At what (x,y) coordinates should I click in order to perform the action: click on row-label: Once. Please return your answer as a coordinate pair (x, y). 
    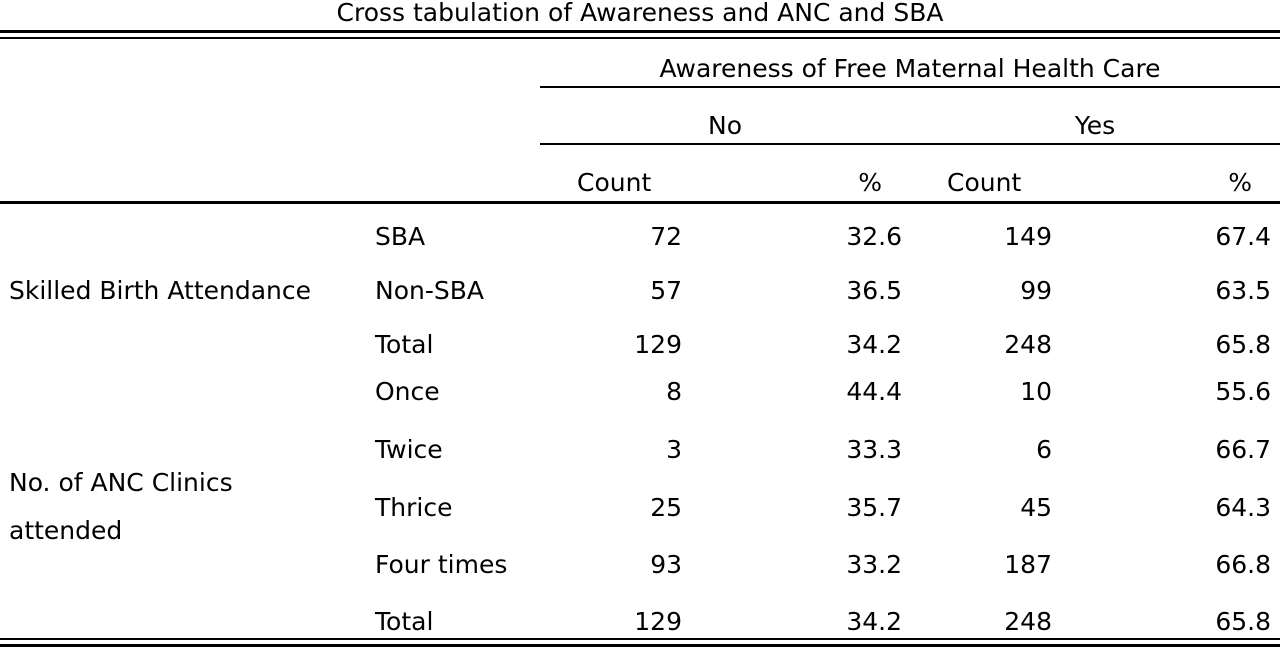
    Looking at the image, I should click on (407, 391).